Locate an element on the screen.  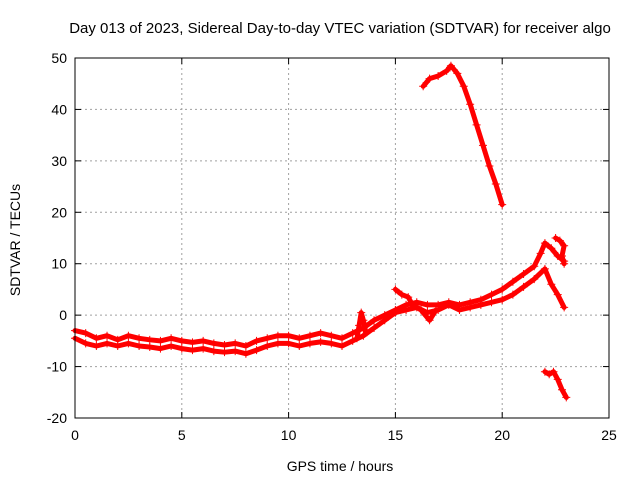
series-right-tail is located at coordinates (560, 251).